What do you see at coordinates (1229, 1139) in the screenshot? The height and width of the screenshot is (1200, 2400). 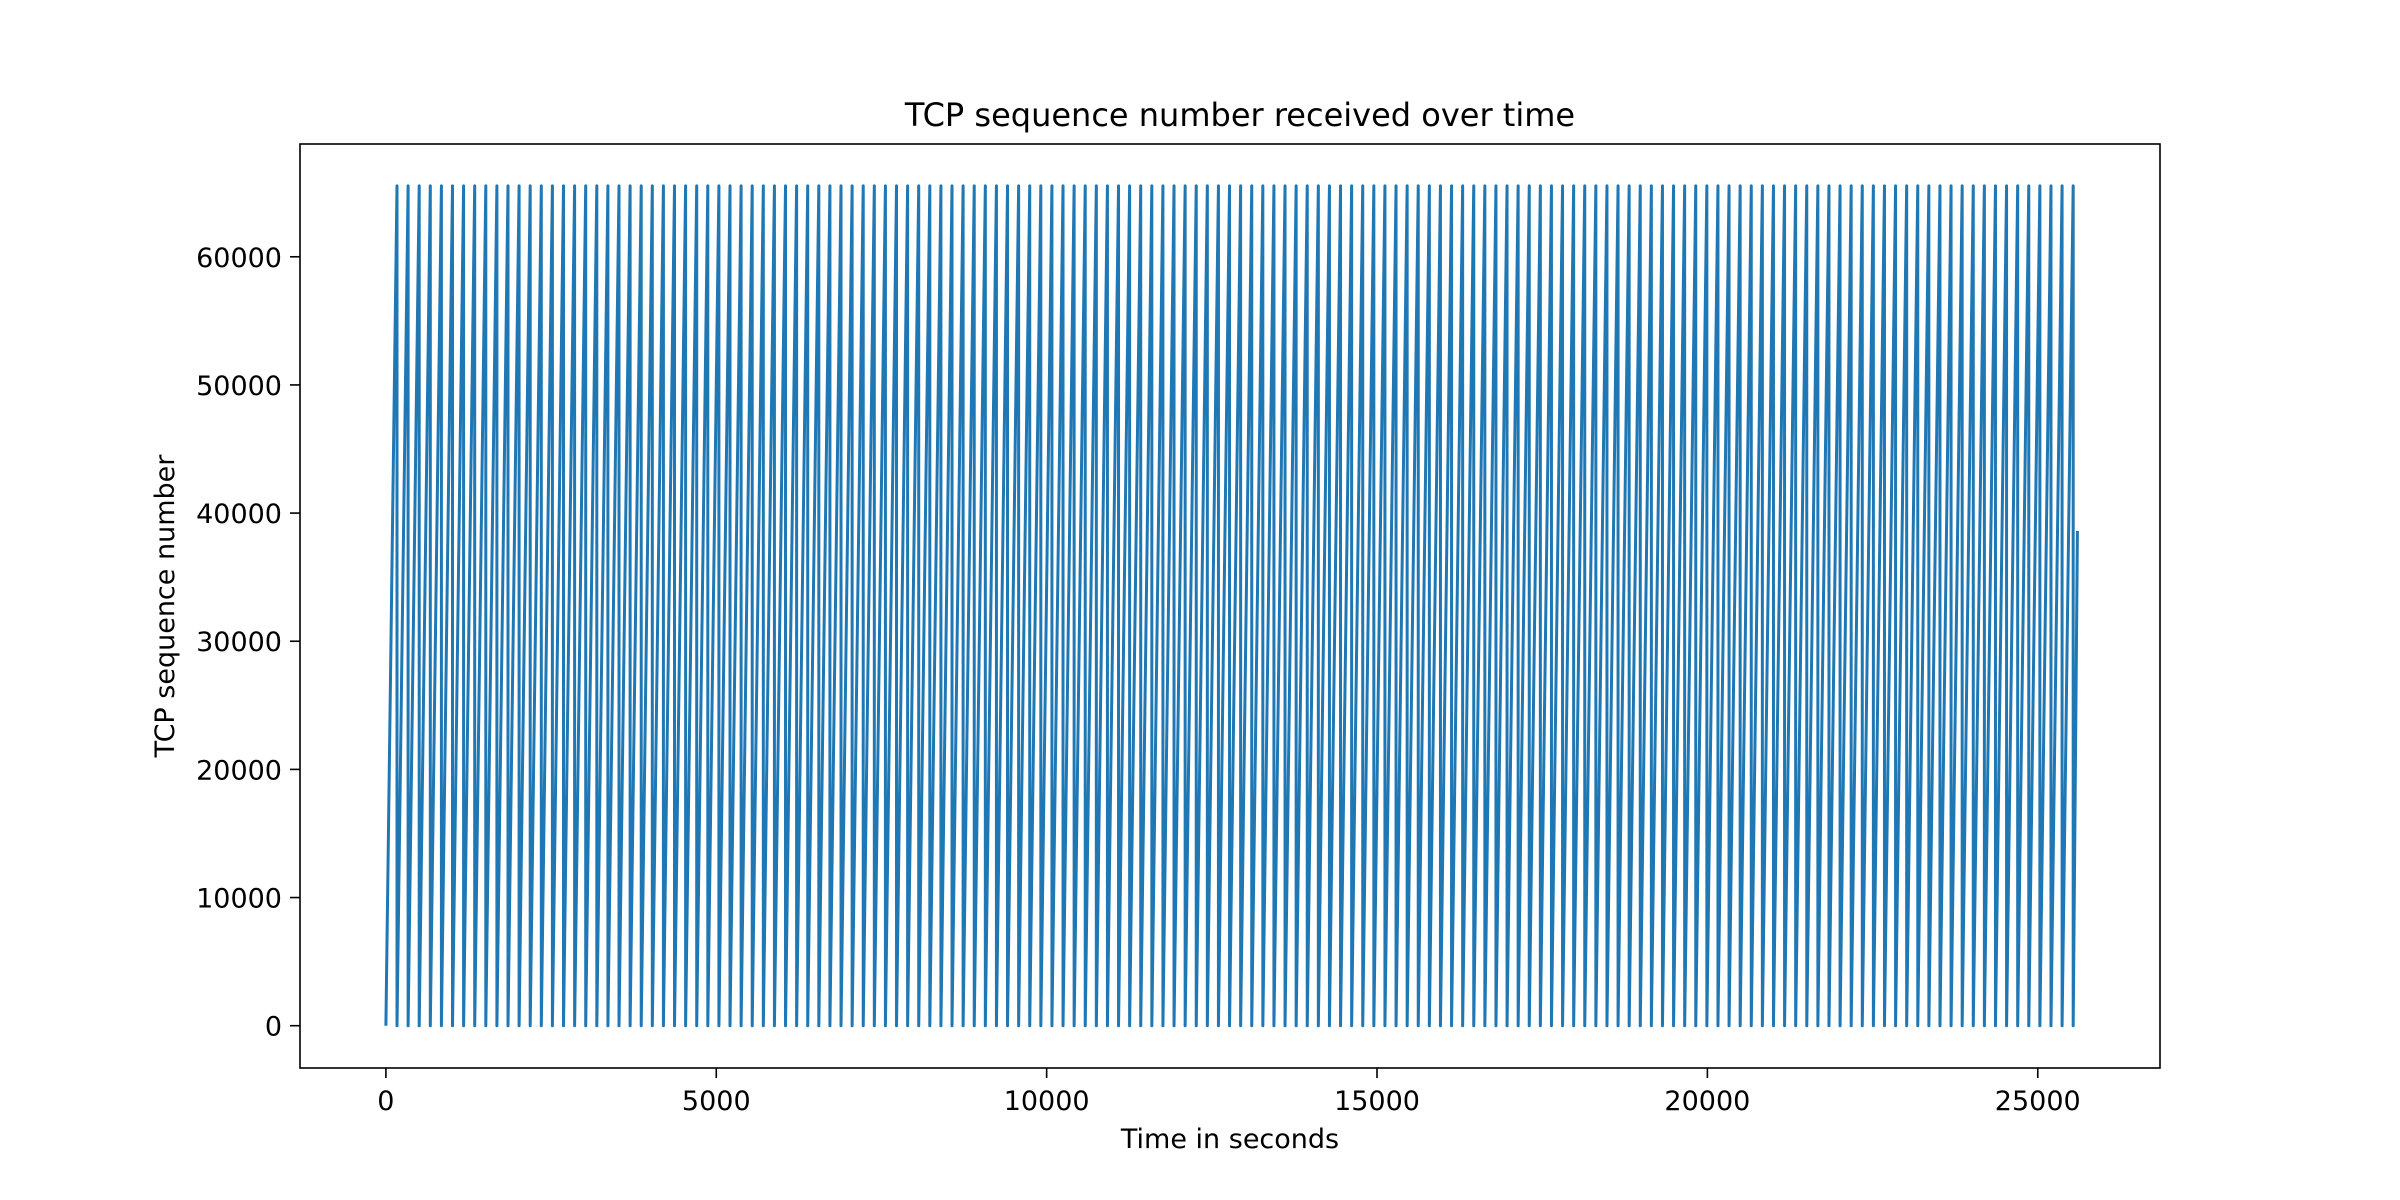 I see `x-axis-label: Time in seconds` at bounding box center [1229, 1139].